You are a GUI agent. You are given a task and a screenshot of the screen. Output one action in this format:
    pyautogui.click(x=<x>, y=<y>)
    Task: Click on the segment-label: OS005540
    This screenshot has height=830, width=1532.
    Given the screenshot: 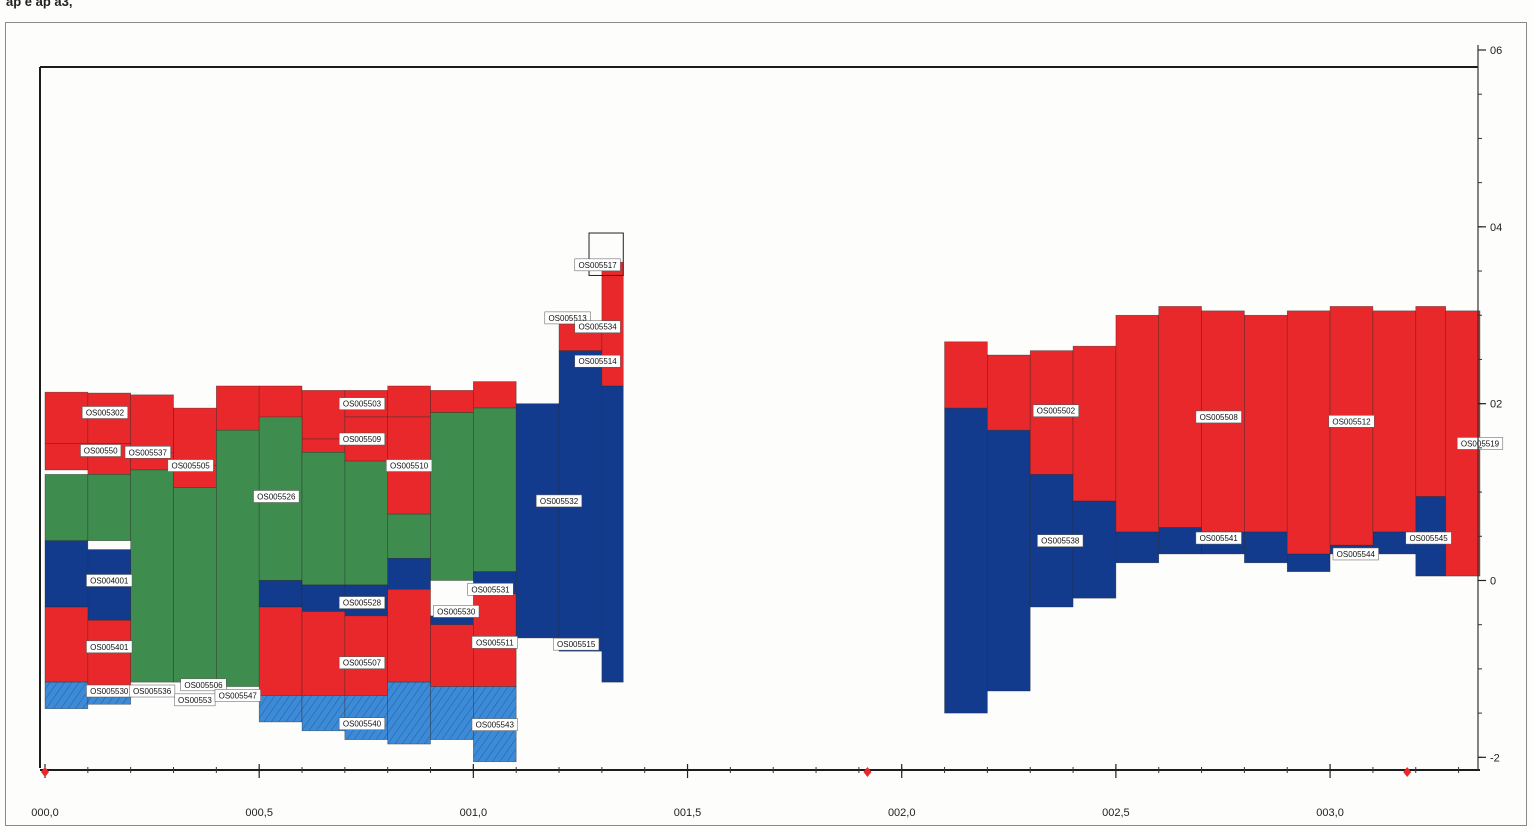 What is the action you would take?
    pyautogui.click(x=362, y=723)
    